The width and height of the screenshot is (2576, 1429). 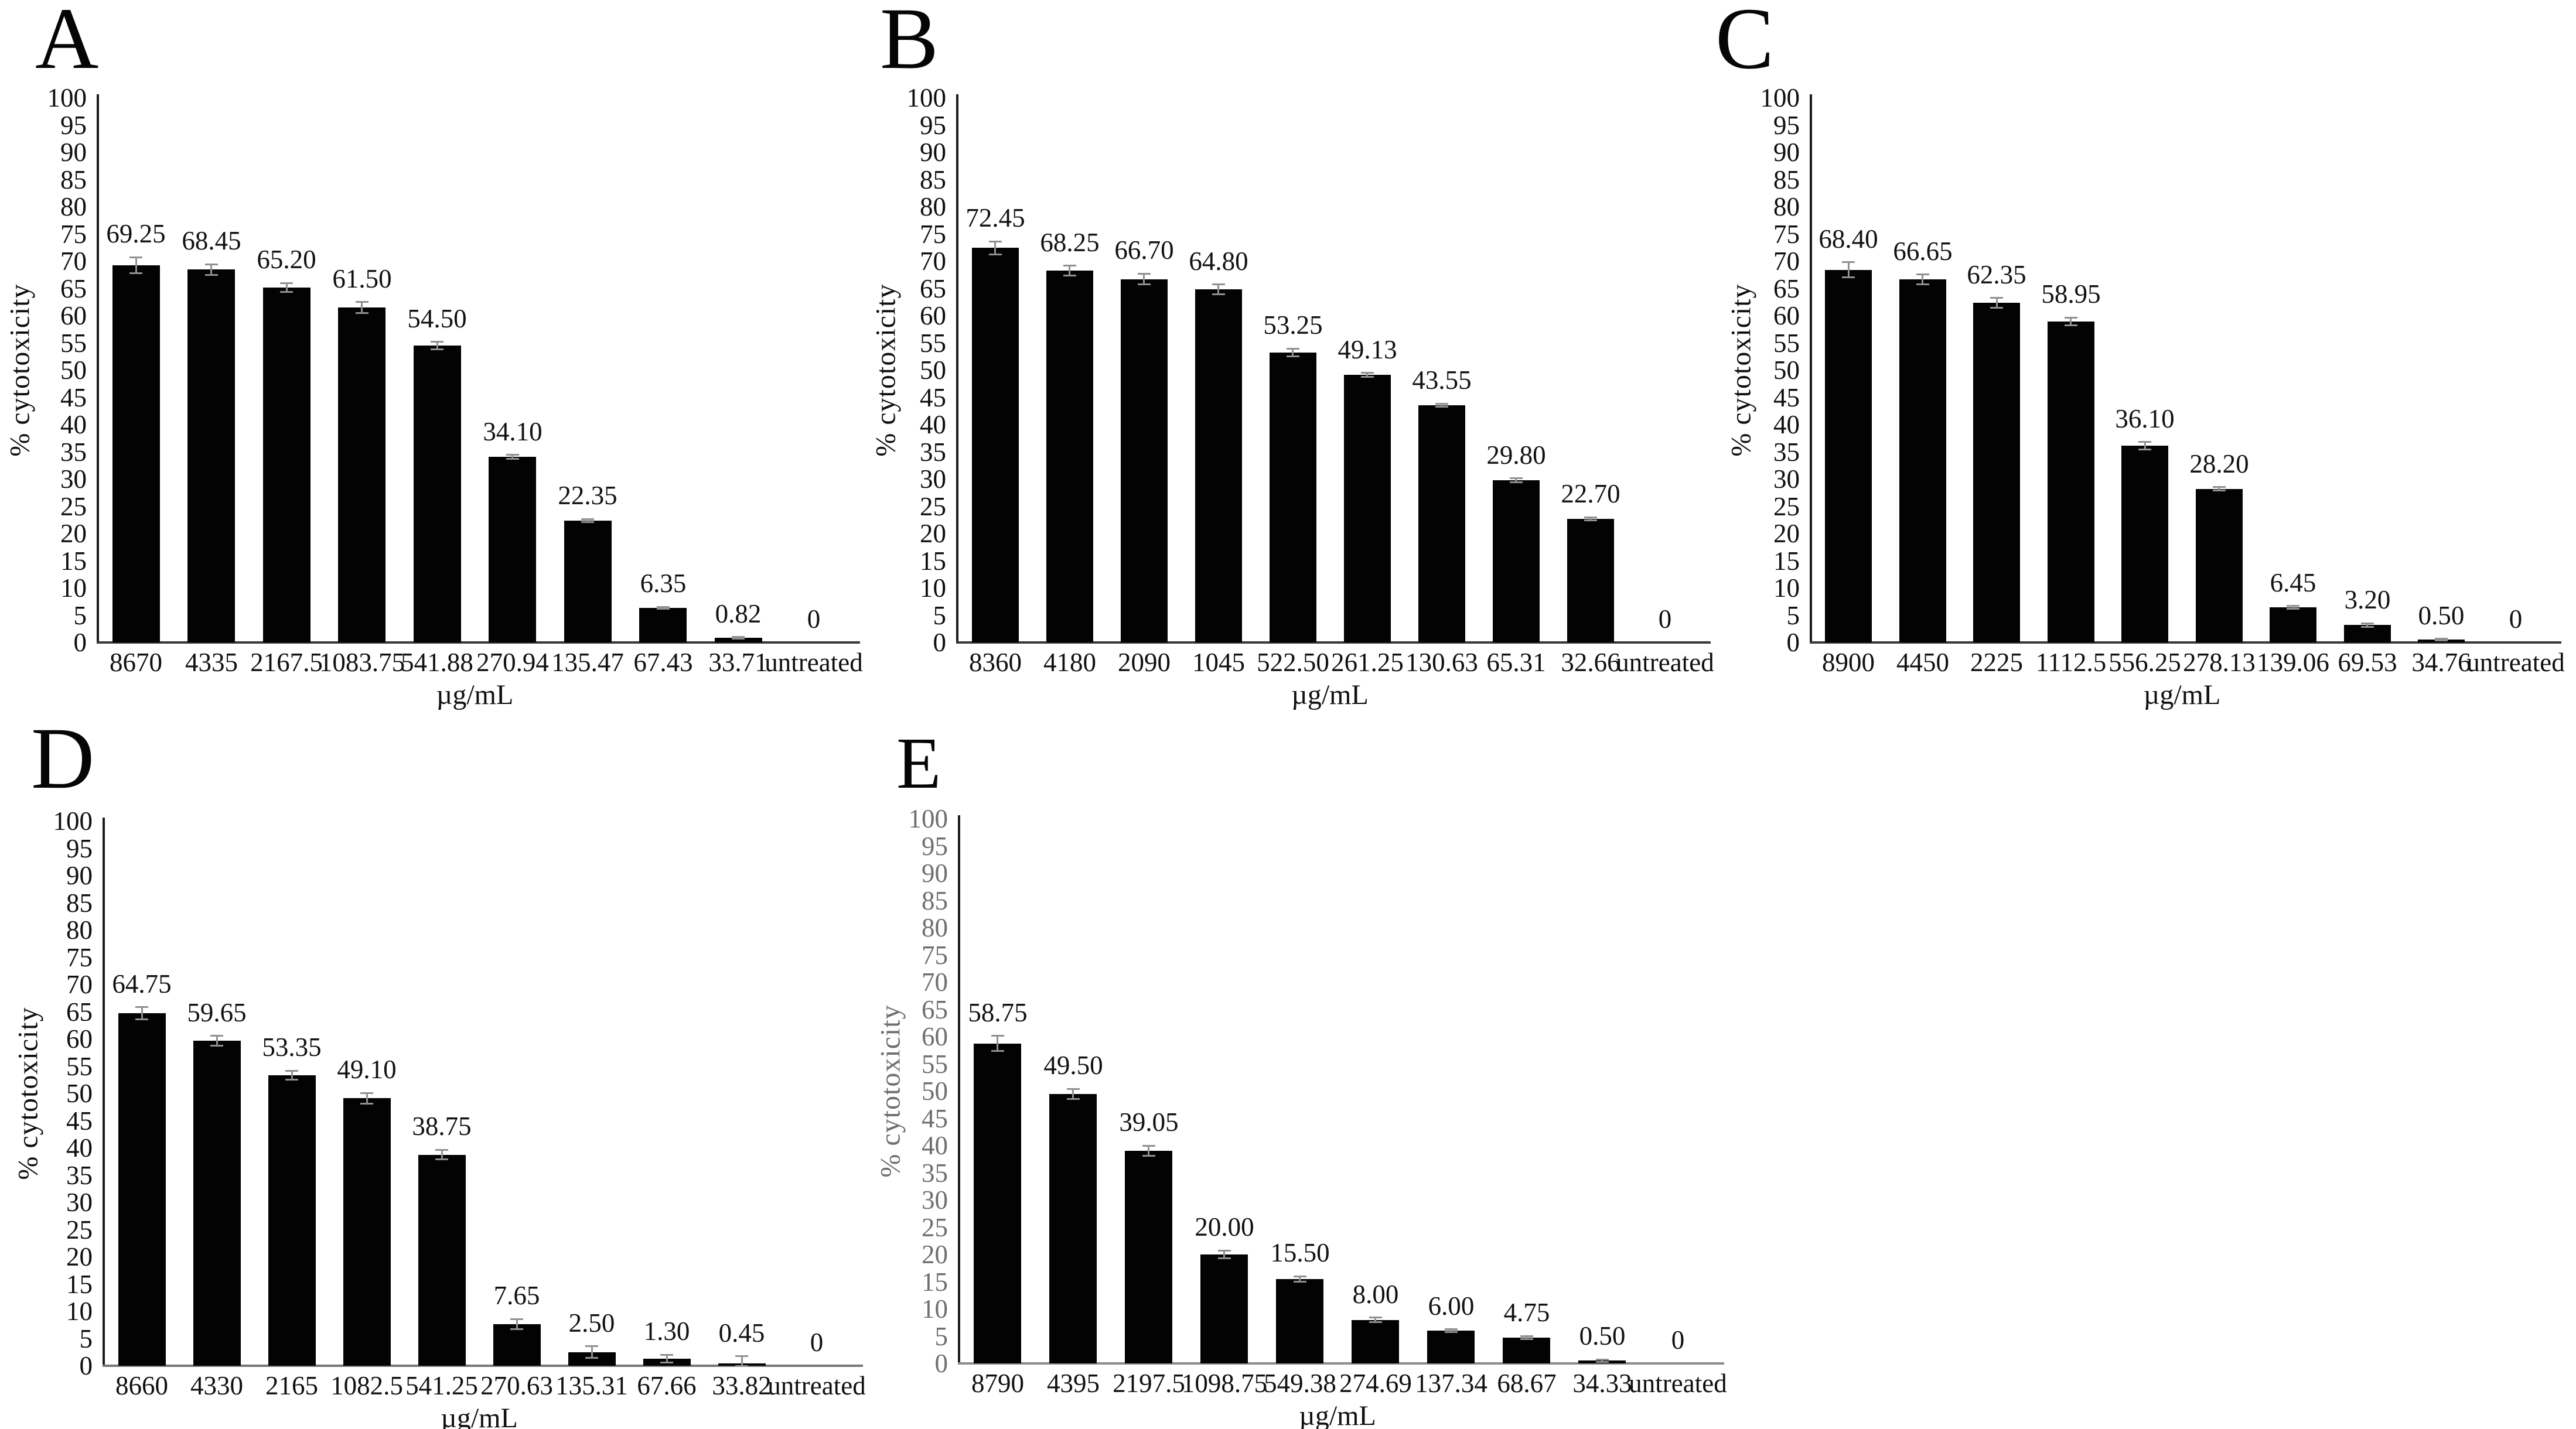 What do you see at coordinates (442, 1127) in the screenshot?
I see `bar-value-label: 38.75` at bounding box center [442, 1127].